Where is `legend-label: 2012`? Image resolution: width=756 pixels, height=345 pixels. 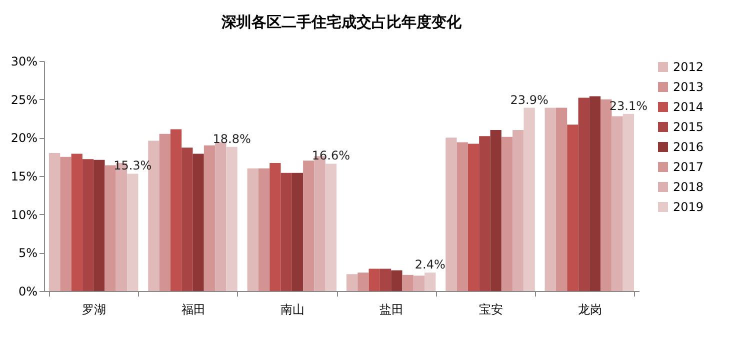
legend-label: 2012 is located at coordinates (688, 67).